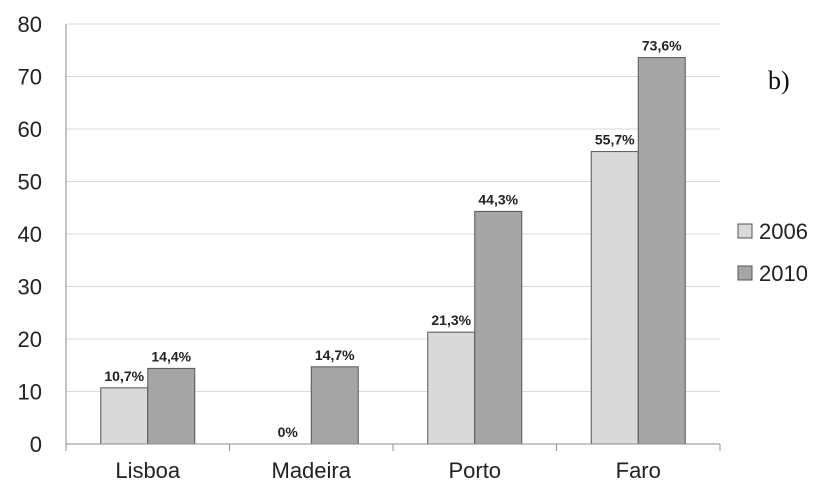 The height and width of the screenshot is (490, 833). I want to click on y-tick-label: 50, so click(30, 182).